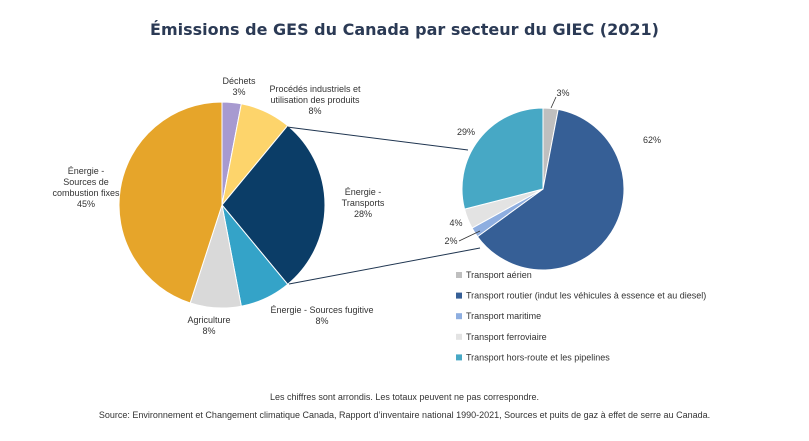  I want to click on main-pie, so click(222, 205).